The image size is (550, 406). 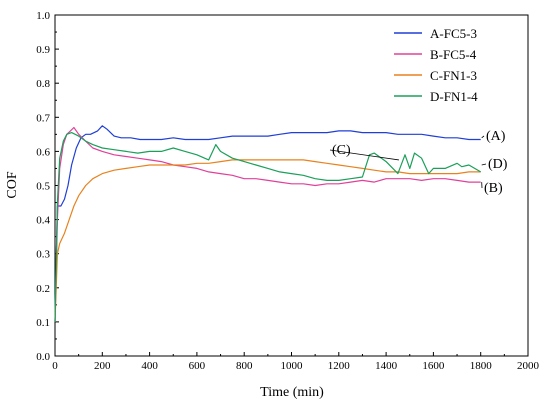 What do you see at coordinates (55, 366) in the screenshot?
I see `x-tick-label: 0` at bounding box center [55, 366].